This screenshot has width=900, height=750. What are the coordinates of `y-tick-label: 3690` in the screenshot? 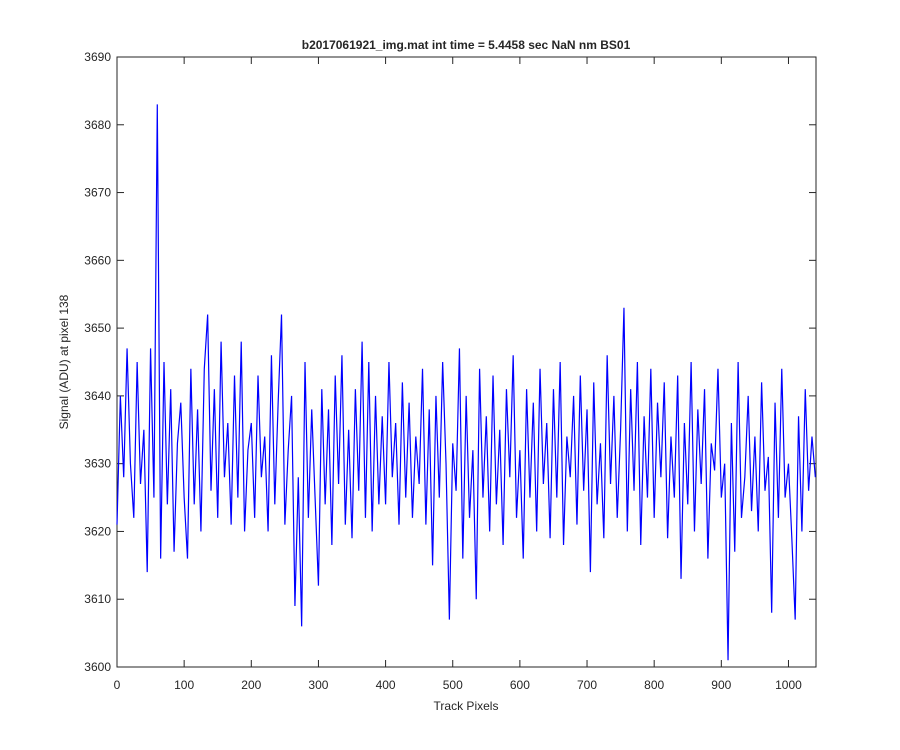 It's located at (97, 57).